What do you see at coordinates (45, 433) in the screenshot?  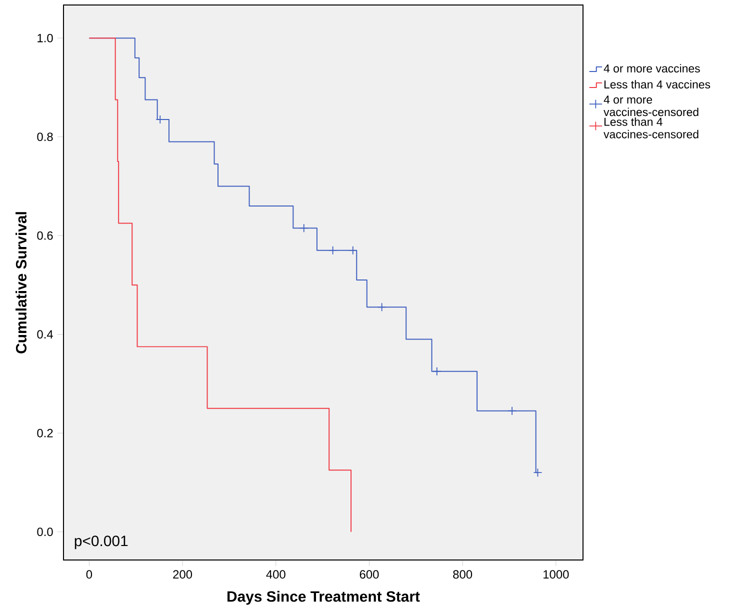 I see `y-tick-label: 0.2` at bounding box center [45, 433].